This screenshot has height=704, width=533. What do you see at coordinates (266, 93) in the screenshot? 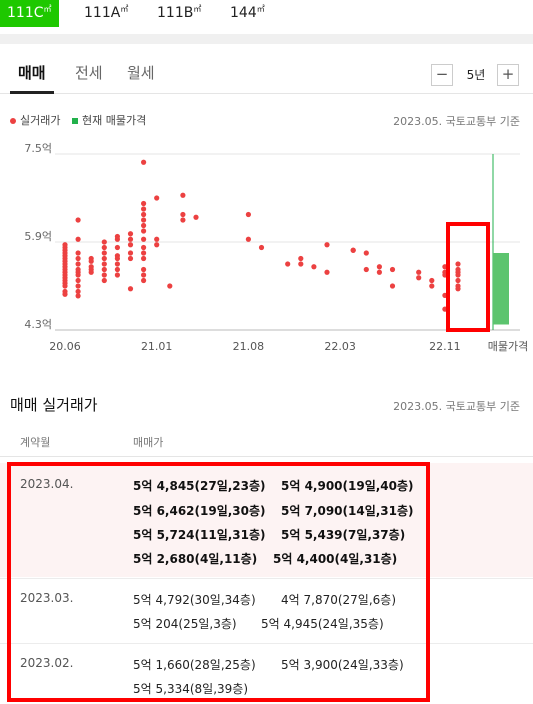
I see `tabs-divider` at bounding box center [266, 93].